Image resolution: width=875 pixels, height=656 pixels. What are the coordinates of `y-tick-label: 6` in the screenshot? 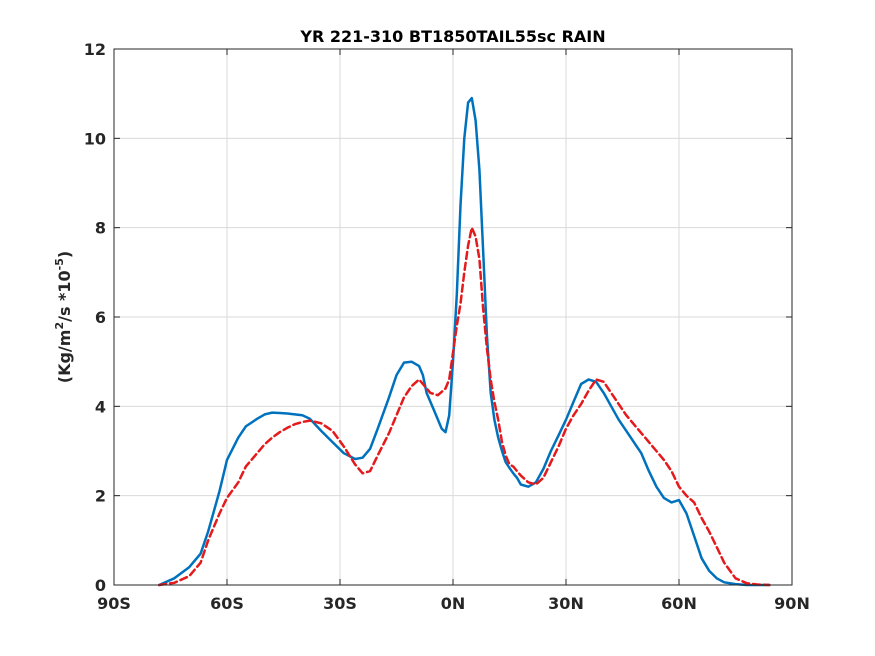 It's located at (100, 317).